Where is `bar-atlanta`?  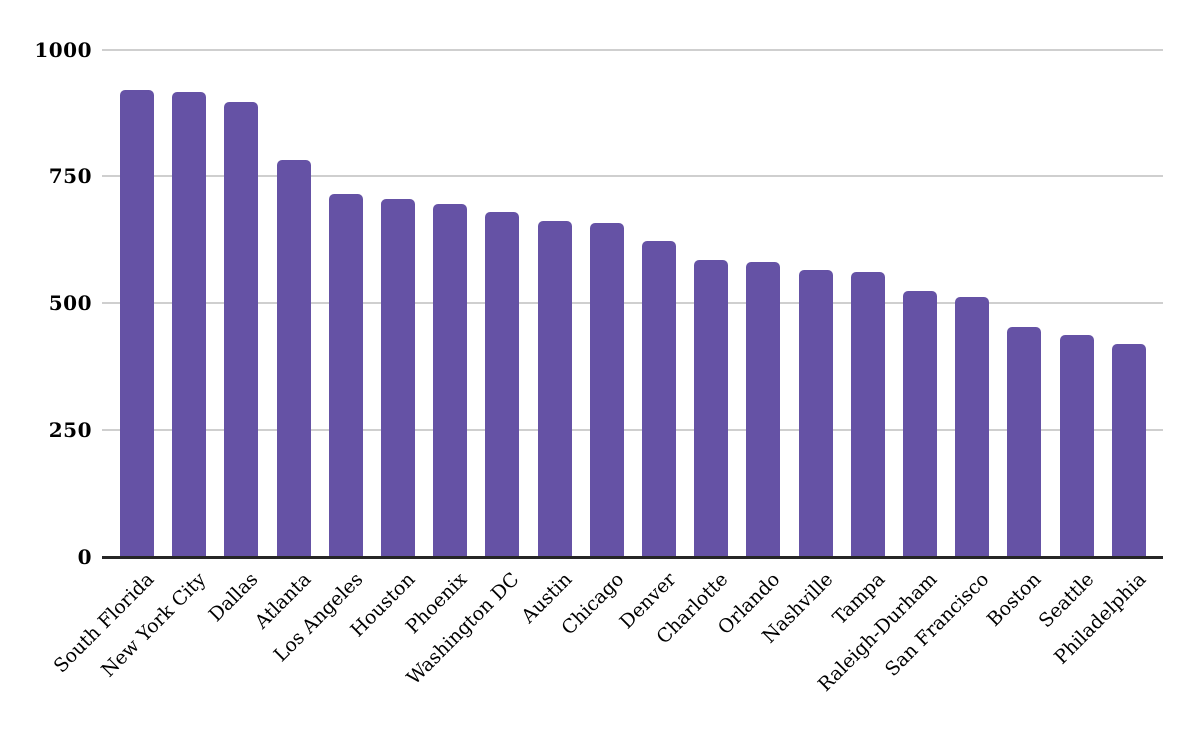 bar-atlanta is located at coordinates (293, 358).